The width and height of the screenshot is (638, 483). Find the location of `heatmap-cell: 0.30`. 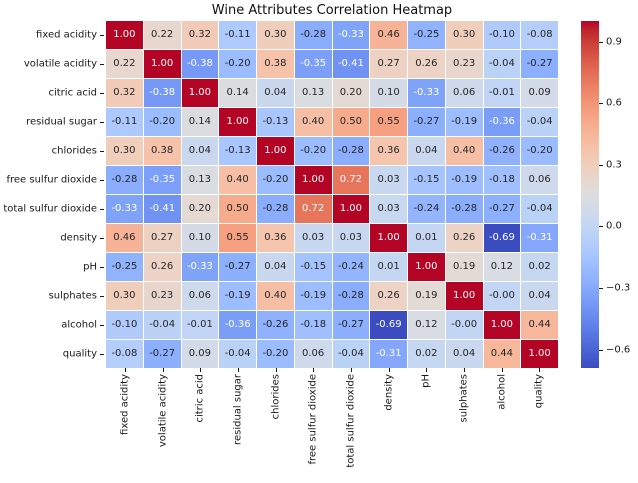

heatmap-cell: 0.30 is located at coordinates (124, 296).